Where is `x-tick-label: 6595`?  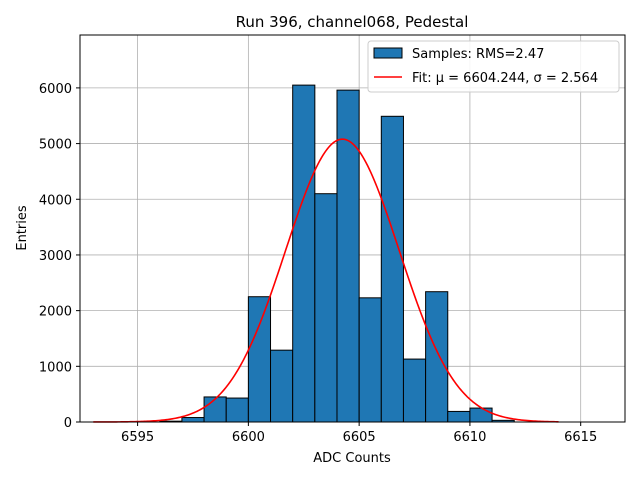
x-tick-label: 6595 is located at coordinates (137, 437).